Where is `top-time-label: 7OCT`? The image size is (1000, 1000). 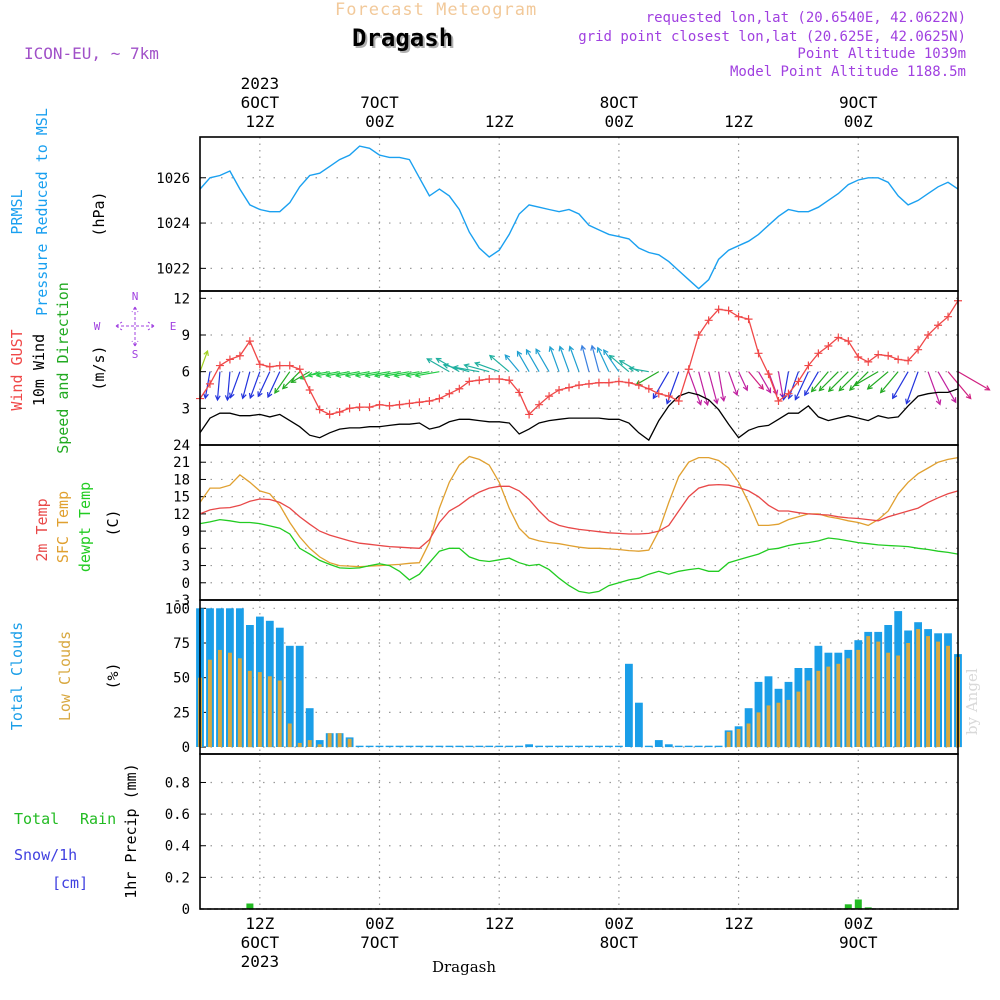 top-time-label: 7OCT is located at coordinates (379, 102).